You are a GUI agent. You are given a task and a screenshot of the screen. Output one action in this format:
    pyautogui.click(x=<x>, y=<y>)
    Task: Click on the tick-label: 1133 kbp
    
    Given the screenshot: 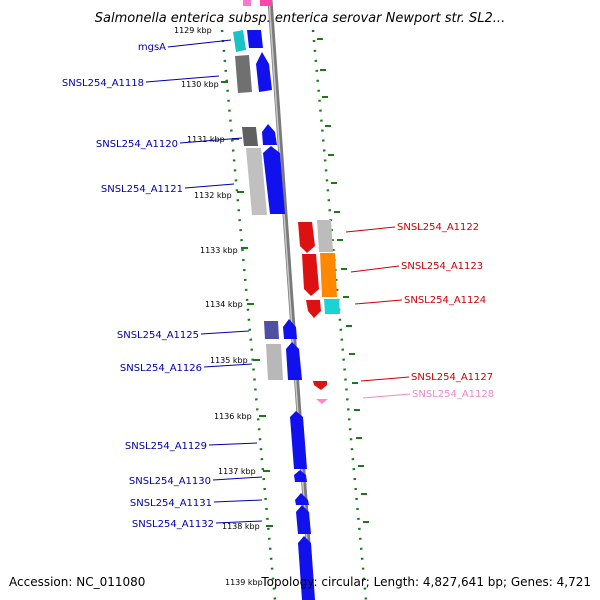 What is the action you would take?
    pyautogui.click(x=219, y=250)
    